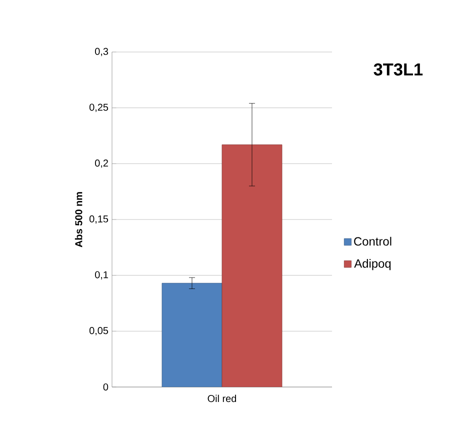 The image size is (459, 441). I want to click on legend-label: Control, so click(373, 241).